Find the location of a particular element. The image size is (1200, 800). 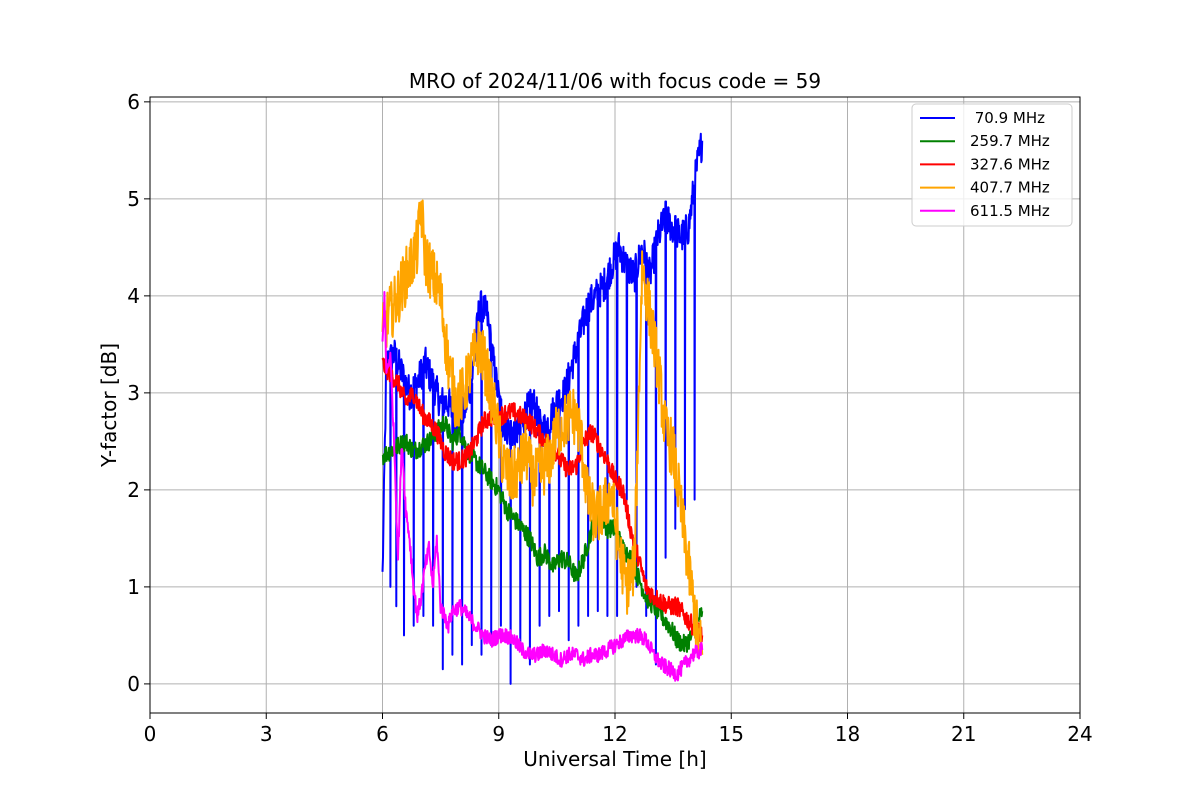

x-axis-label: Universal Time [h] is located at coordinates (614, 759).